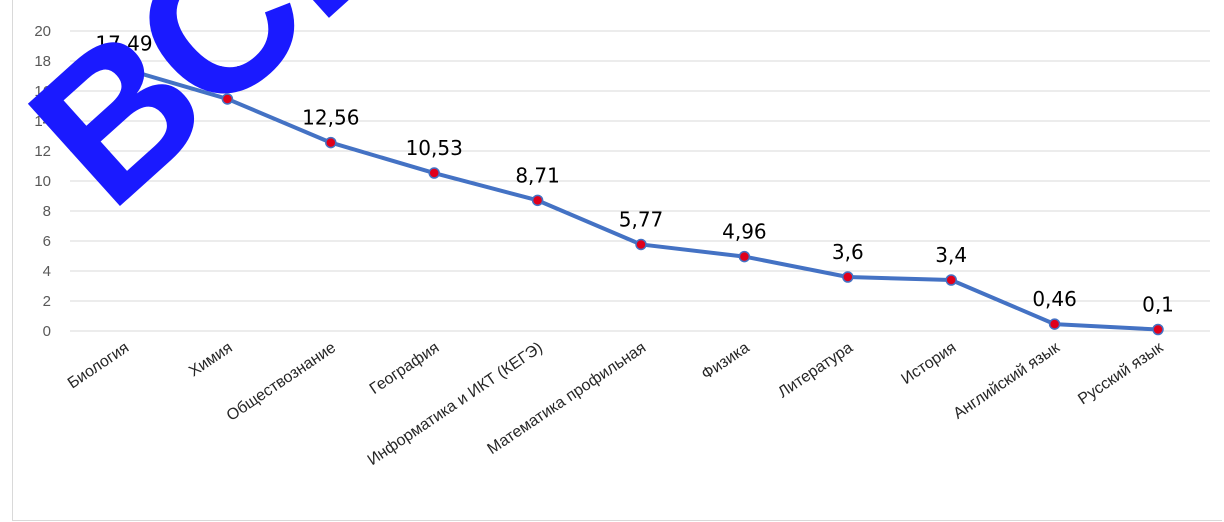 This screenshot has height=522, width=1224. Describe the element at coordinates (815, 370) in the screenshot. I see `x-category-label: Литература` at that location.